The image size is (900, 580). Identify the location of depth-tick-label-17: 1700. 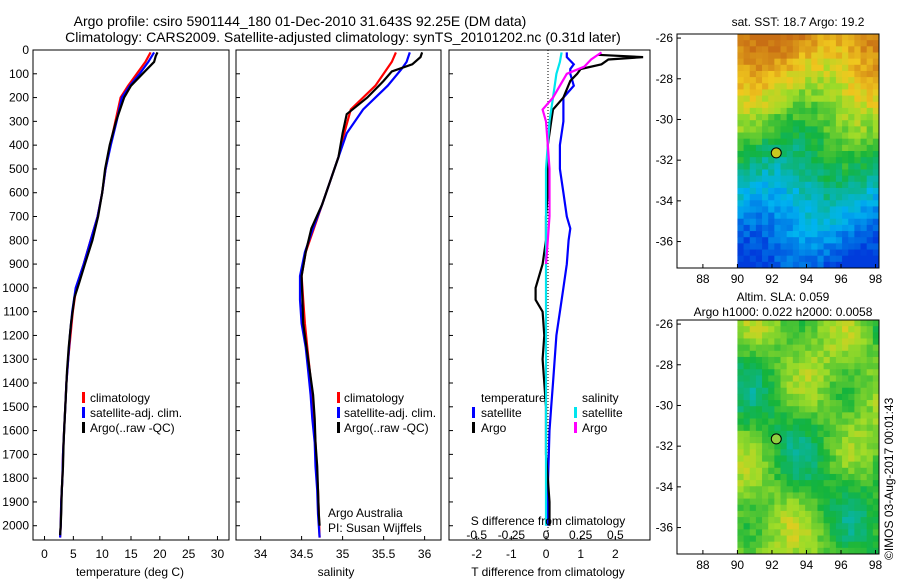
(15, 454).